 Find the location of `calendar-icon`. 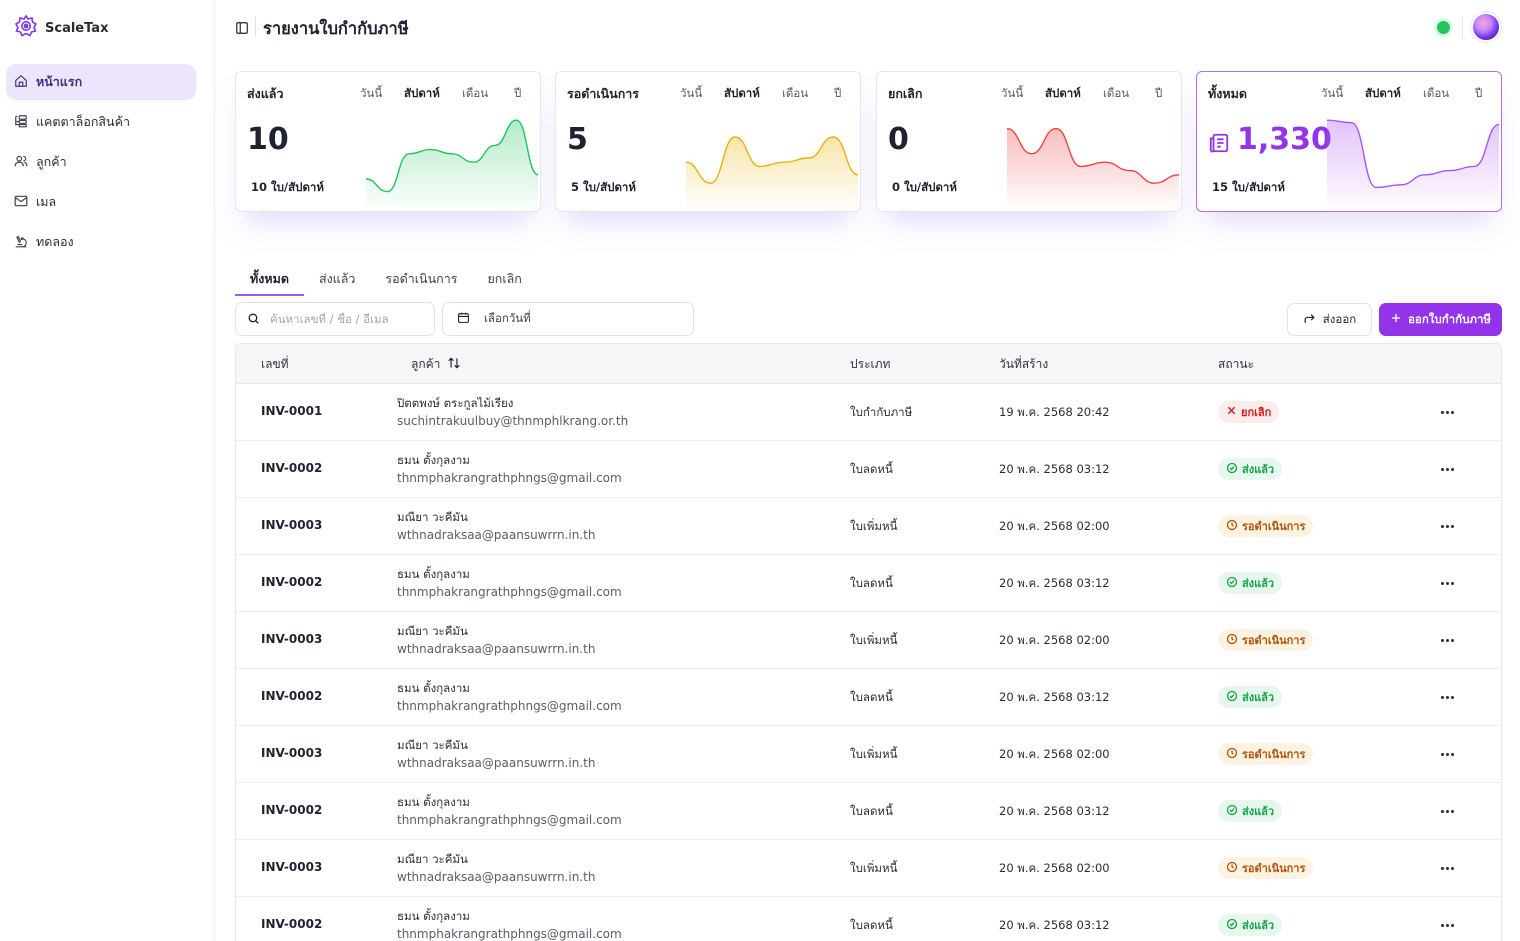

calendar-icon is located at coordinates (463, 319).